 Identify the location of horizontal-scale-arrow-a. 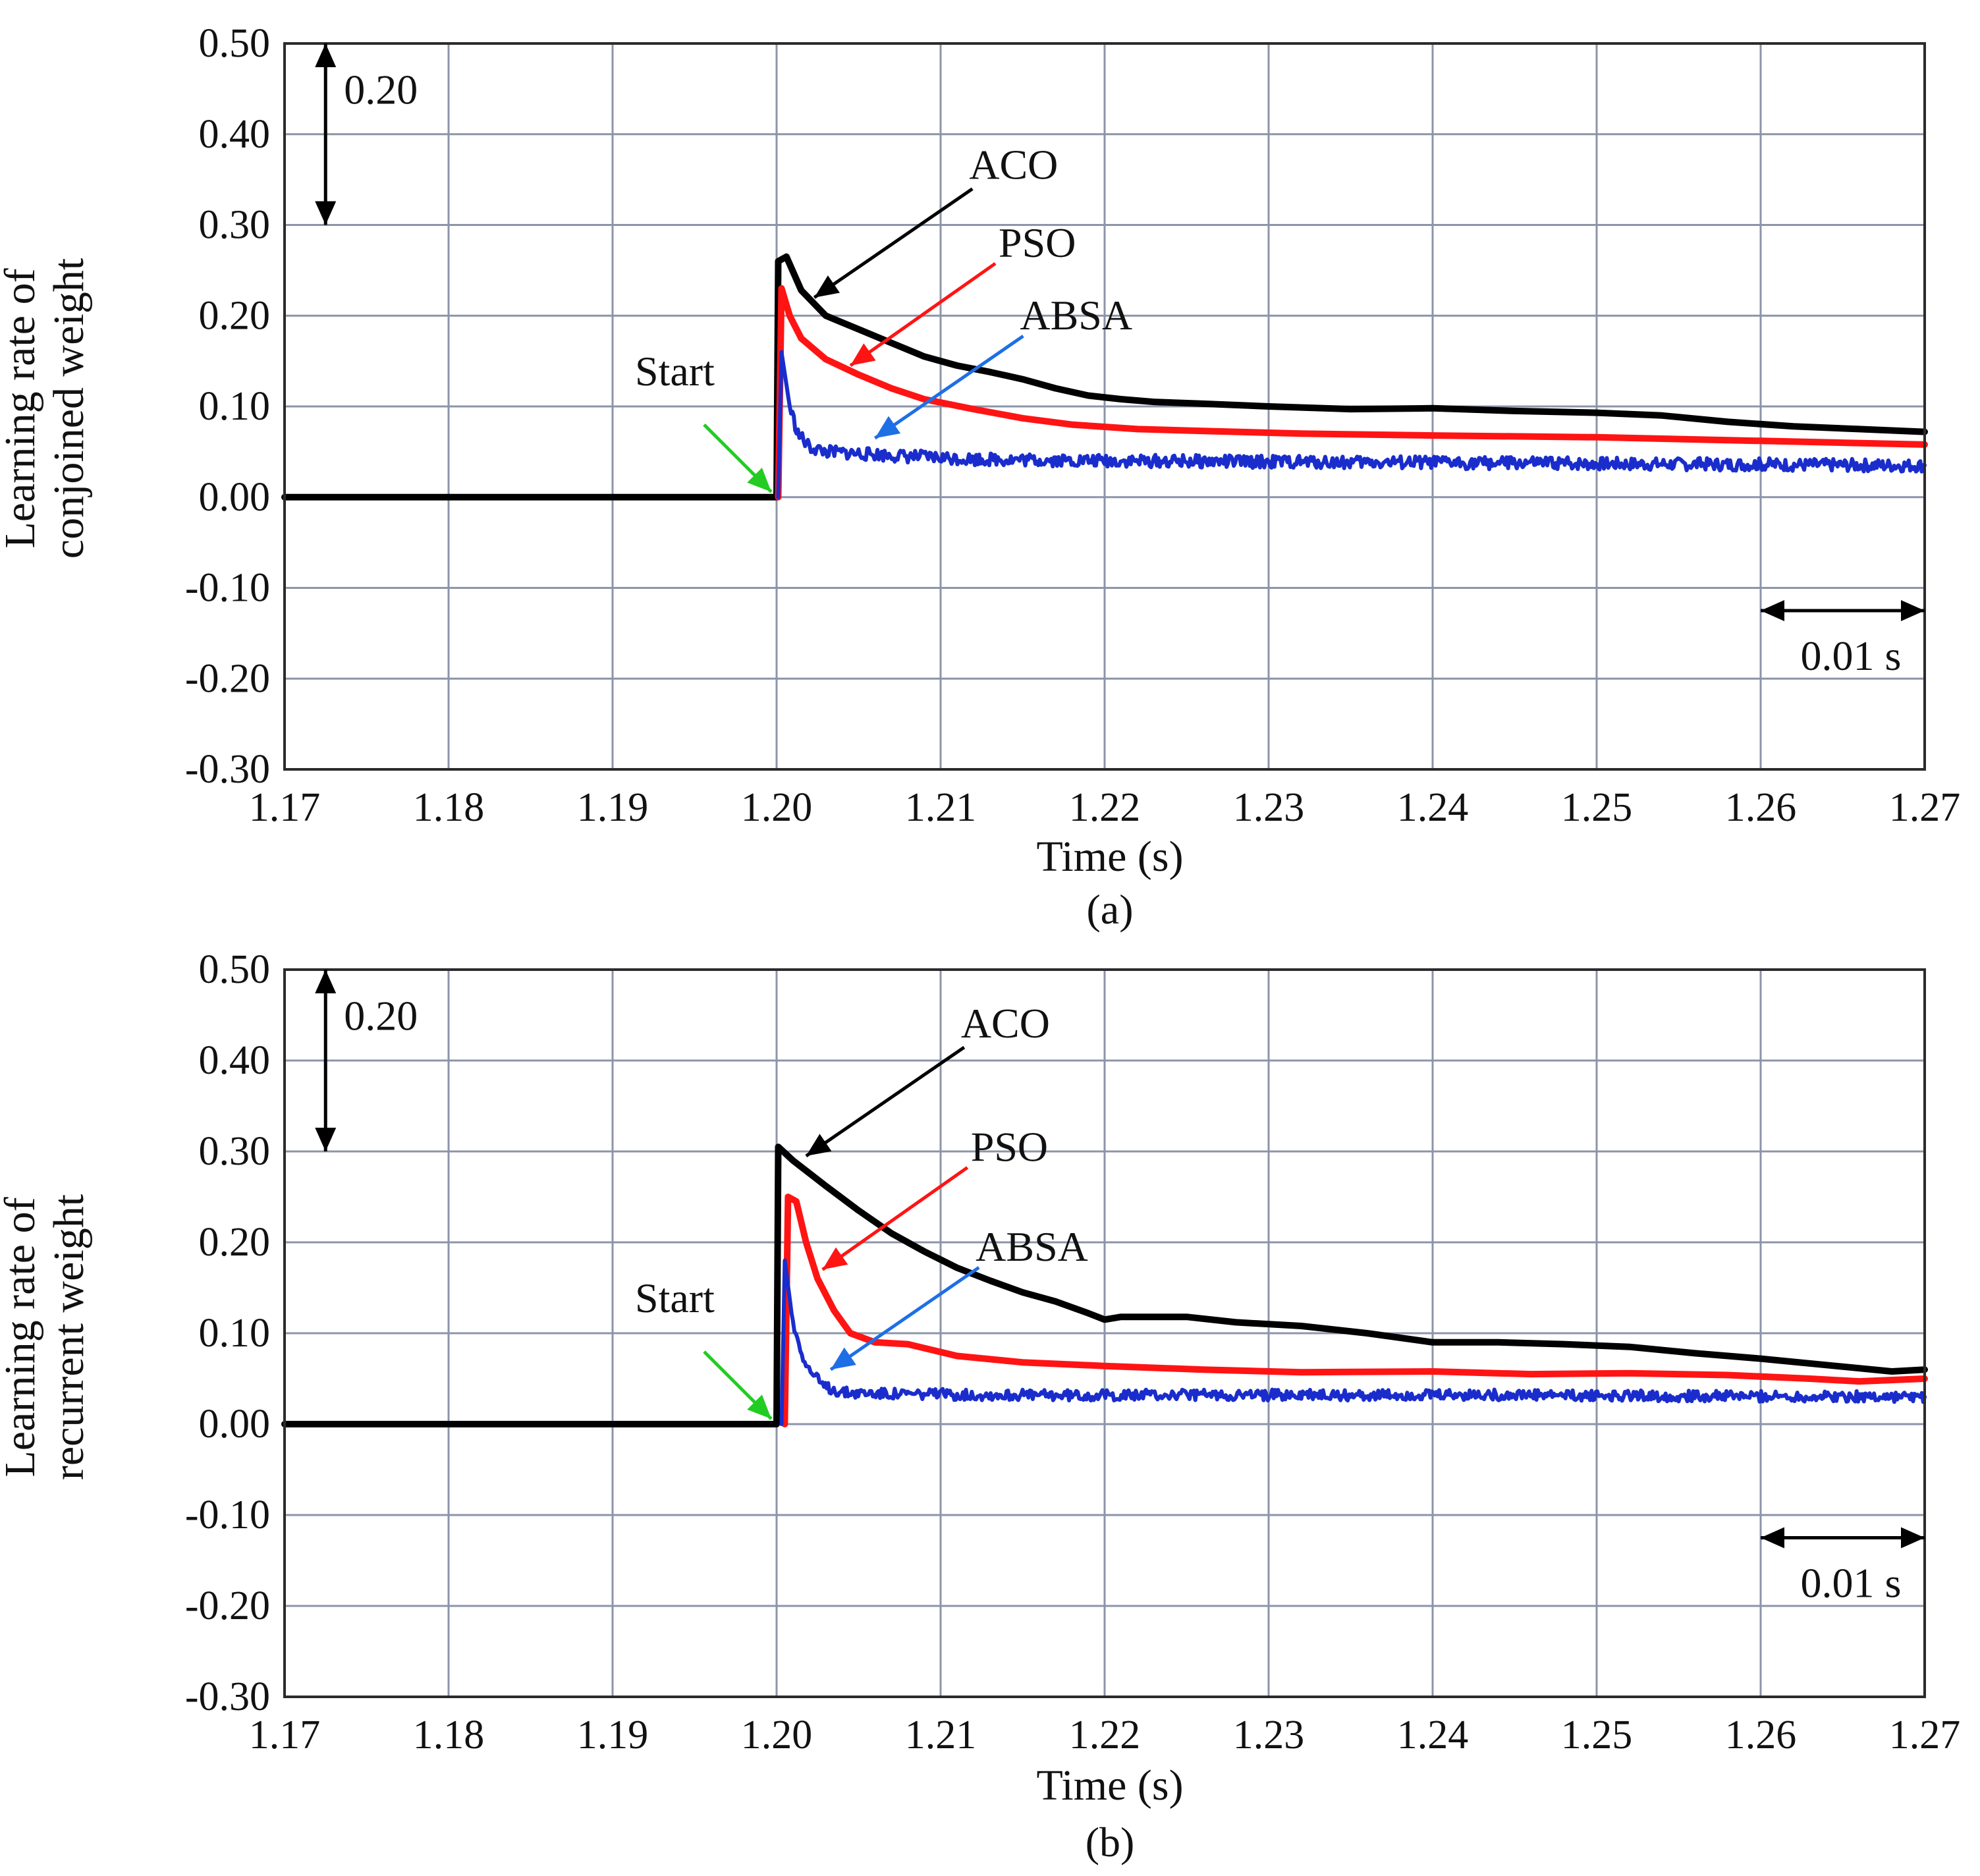
(1802, 610).